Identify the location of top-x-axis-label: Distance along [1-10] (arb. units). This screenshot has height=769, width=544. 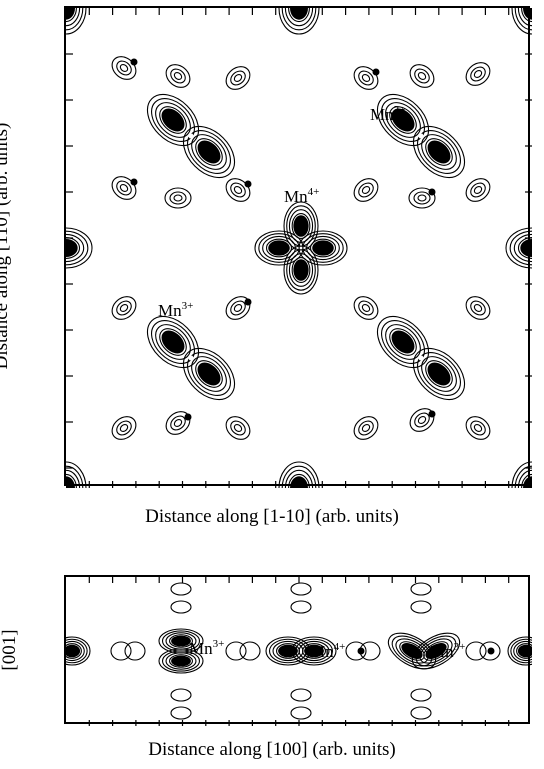
(272, 516).